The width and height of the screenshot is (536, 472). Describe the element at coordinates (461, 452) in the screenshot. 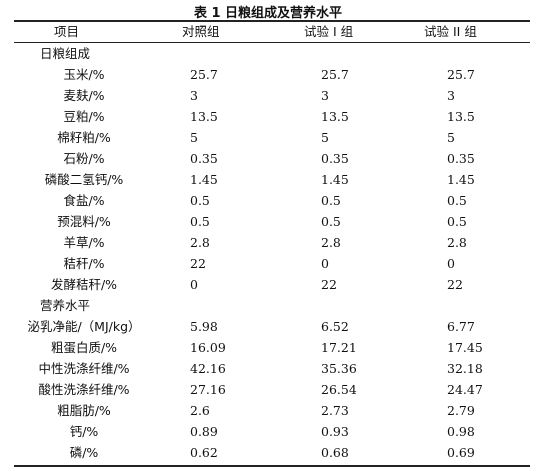

I see `trial-2-value: 0.69` at that location.